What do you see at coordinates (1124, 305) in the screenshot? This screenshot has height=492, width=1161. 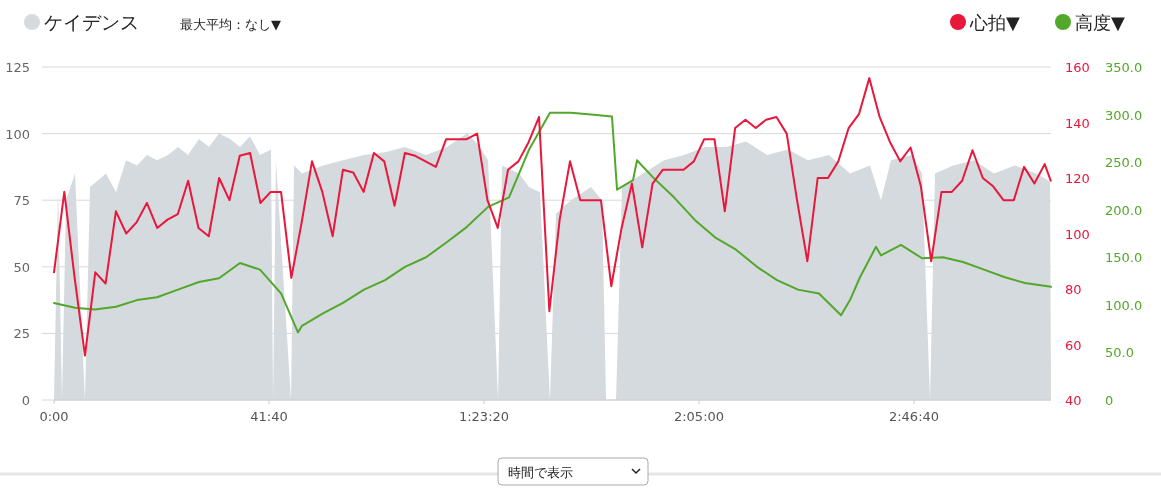 I see `y3-tick-label: 100.0` at bounding box center [1124, 305].